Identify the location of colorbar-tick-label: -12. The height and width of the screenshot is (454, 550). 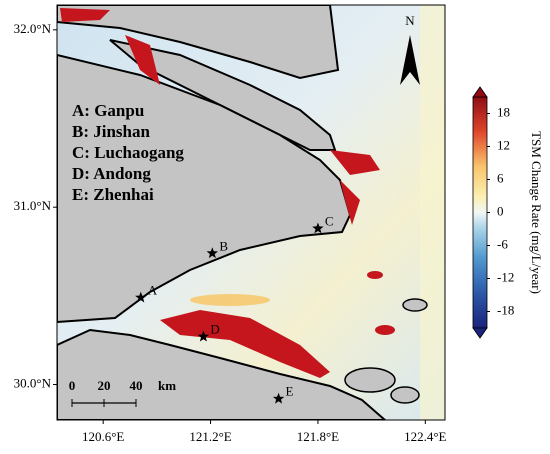
(505, 276).